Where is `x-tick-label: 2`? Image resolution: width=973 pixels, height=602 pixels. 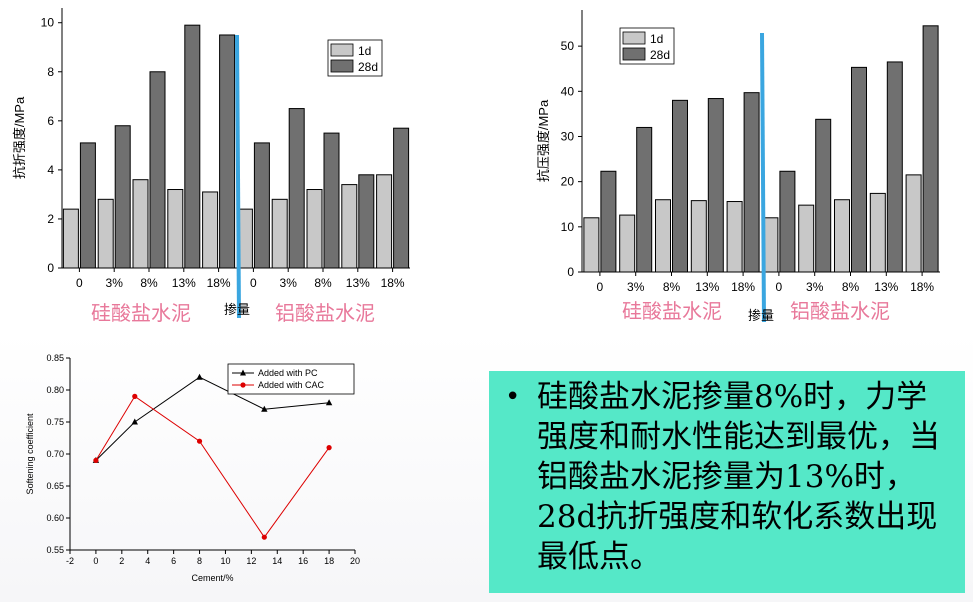
x-tick-label: 2 is located at coordinates (121, 561).